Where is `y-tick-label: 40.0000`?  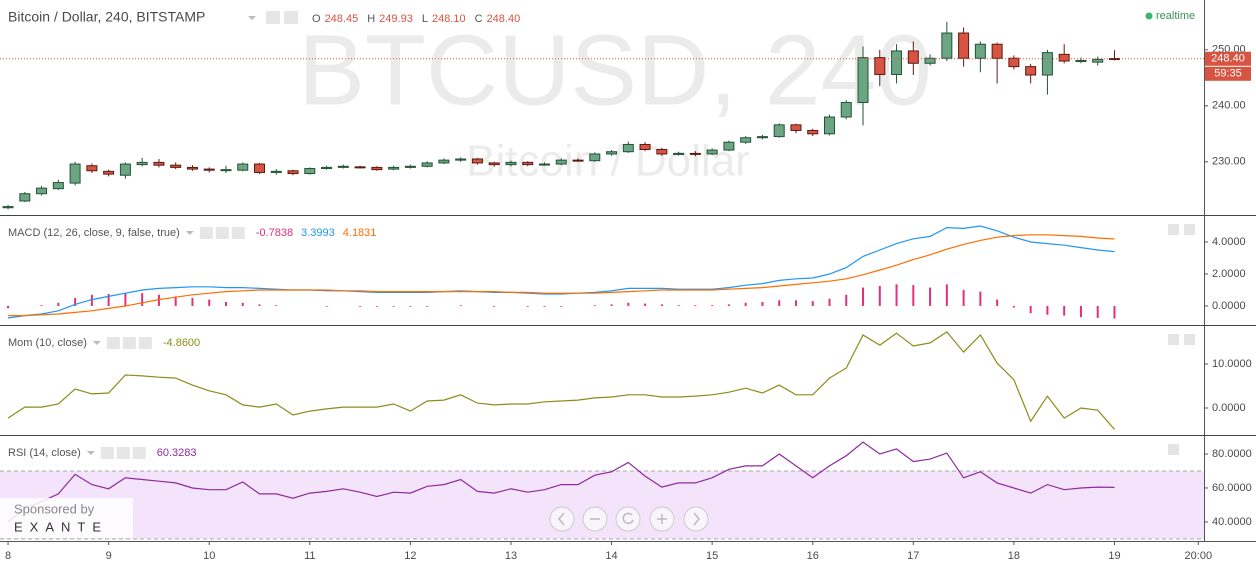
y-tick-label: 40.0000 is located at coordinates (1232, 522).